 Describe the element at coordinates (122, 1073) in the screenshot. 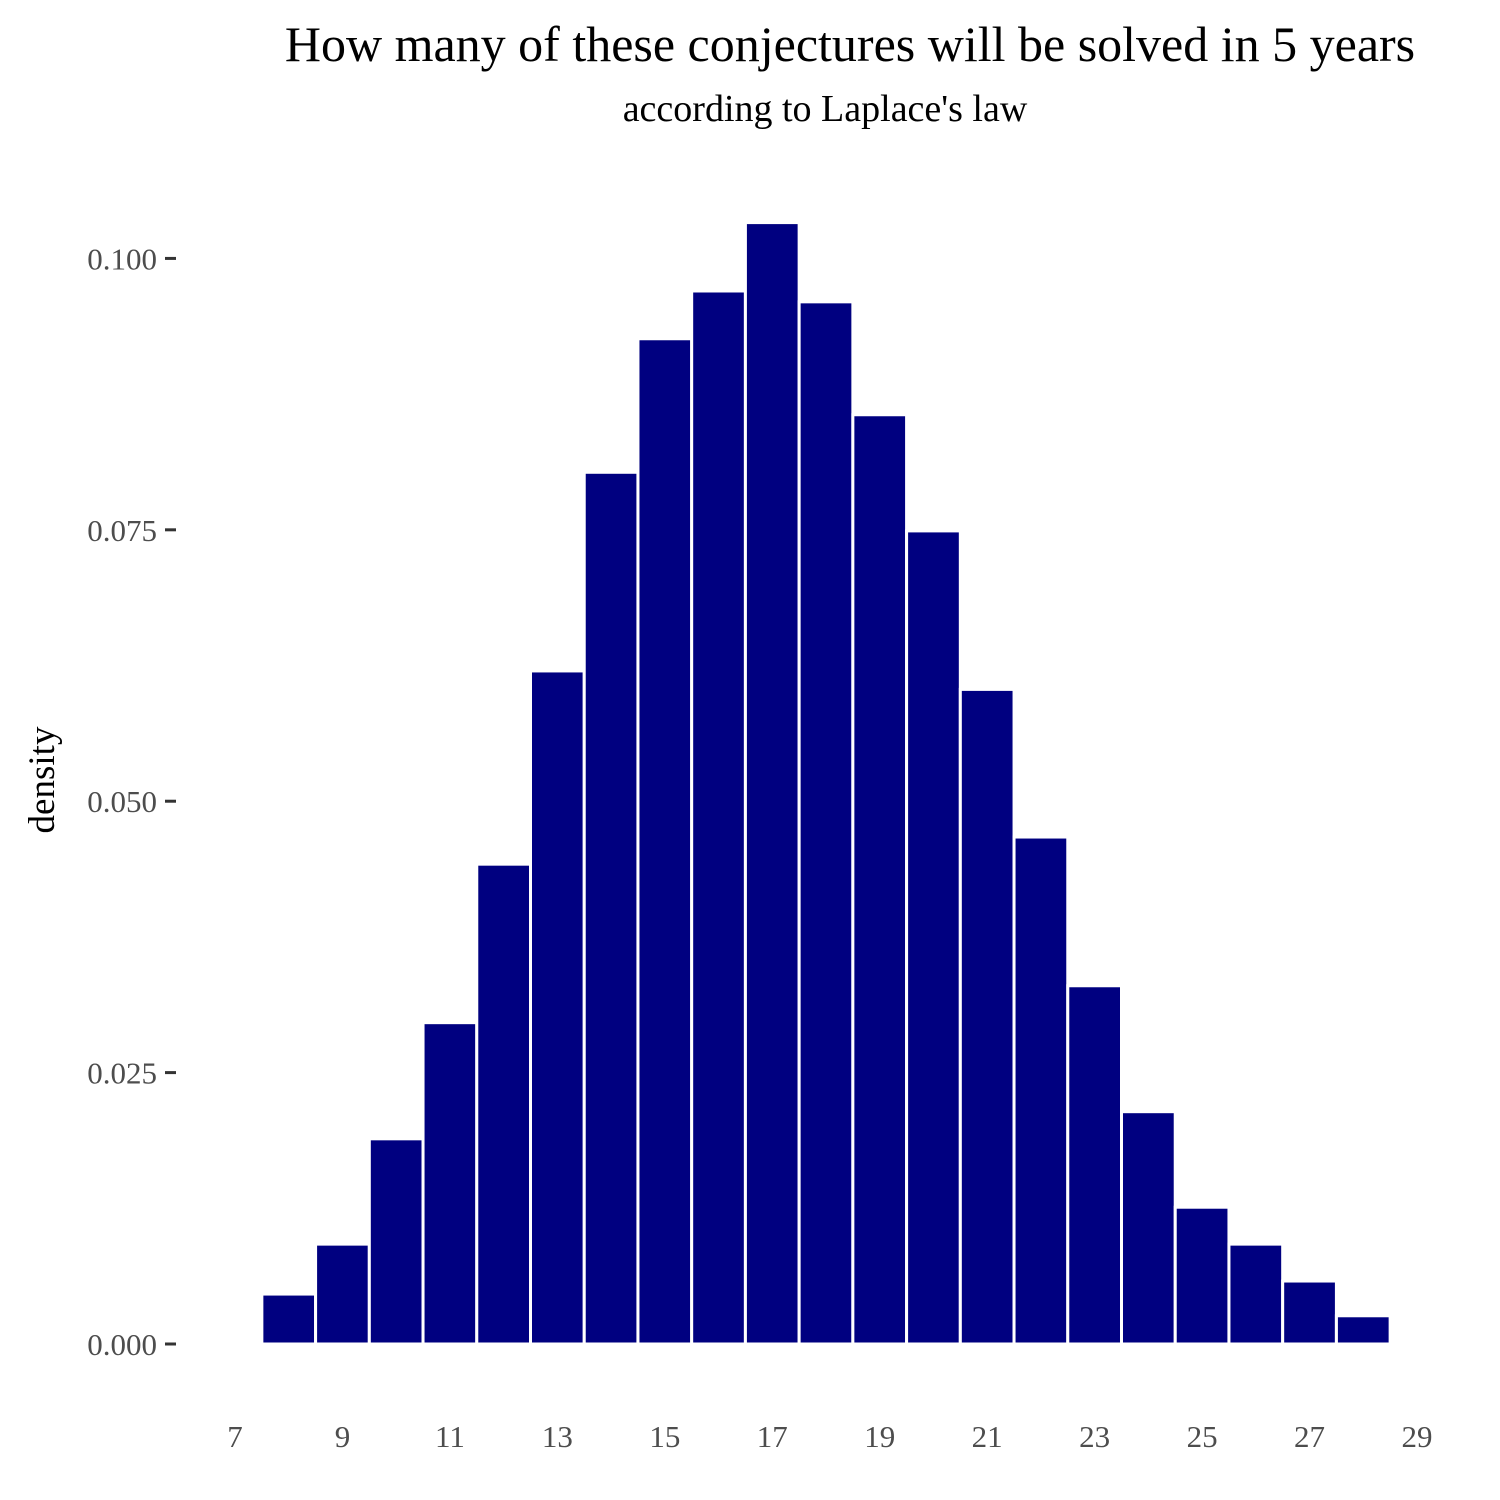

I see `y-tick-label: 0.025` at that location.